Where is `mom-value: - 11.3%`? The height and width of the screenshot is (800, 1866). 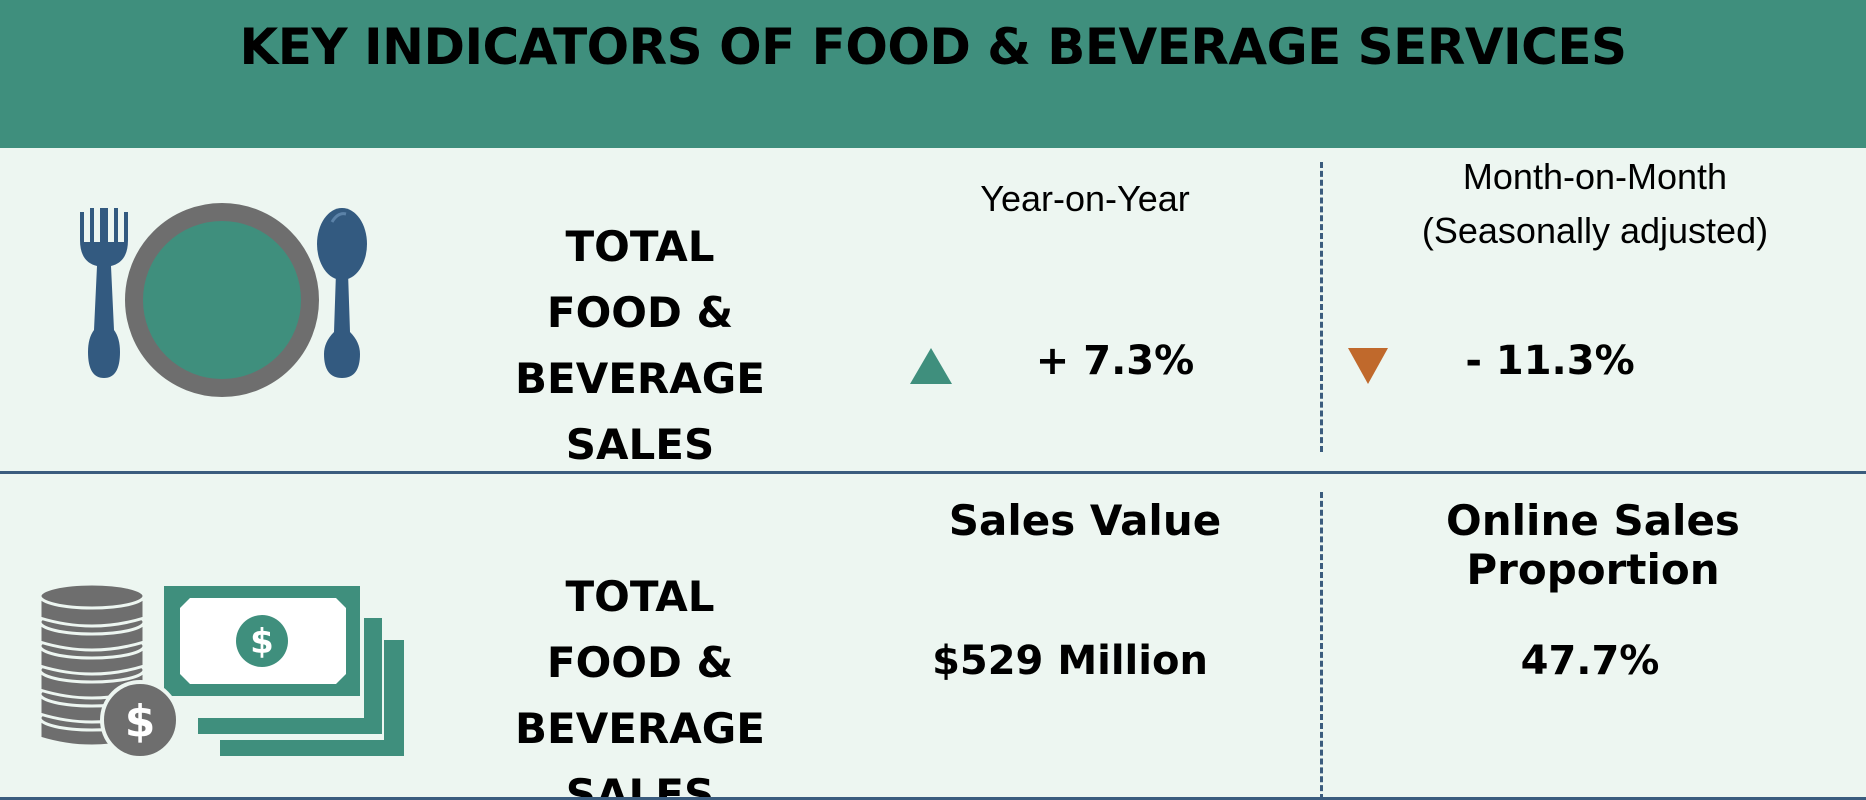
mom-value: - 11.3% is located at coordinates (1550, 361).